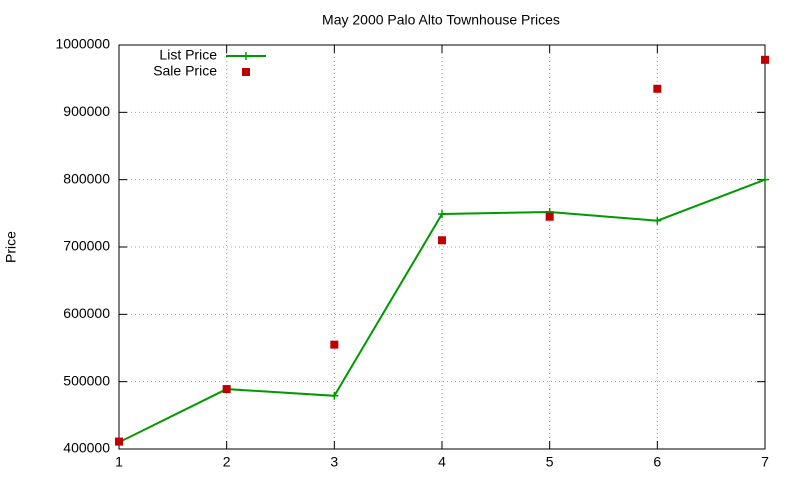 This screenshot has height=480, width=800. What do you see at coordinates (86, 111) in the screenshot?
I see `y-tick-label: 900000` at bounding box center [86, 111].